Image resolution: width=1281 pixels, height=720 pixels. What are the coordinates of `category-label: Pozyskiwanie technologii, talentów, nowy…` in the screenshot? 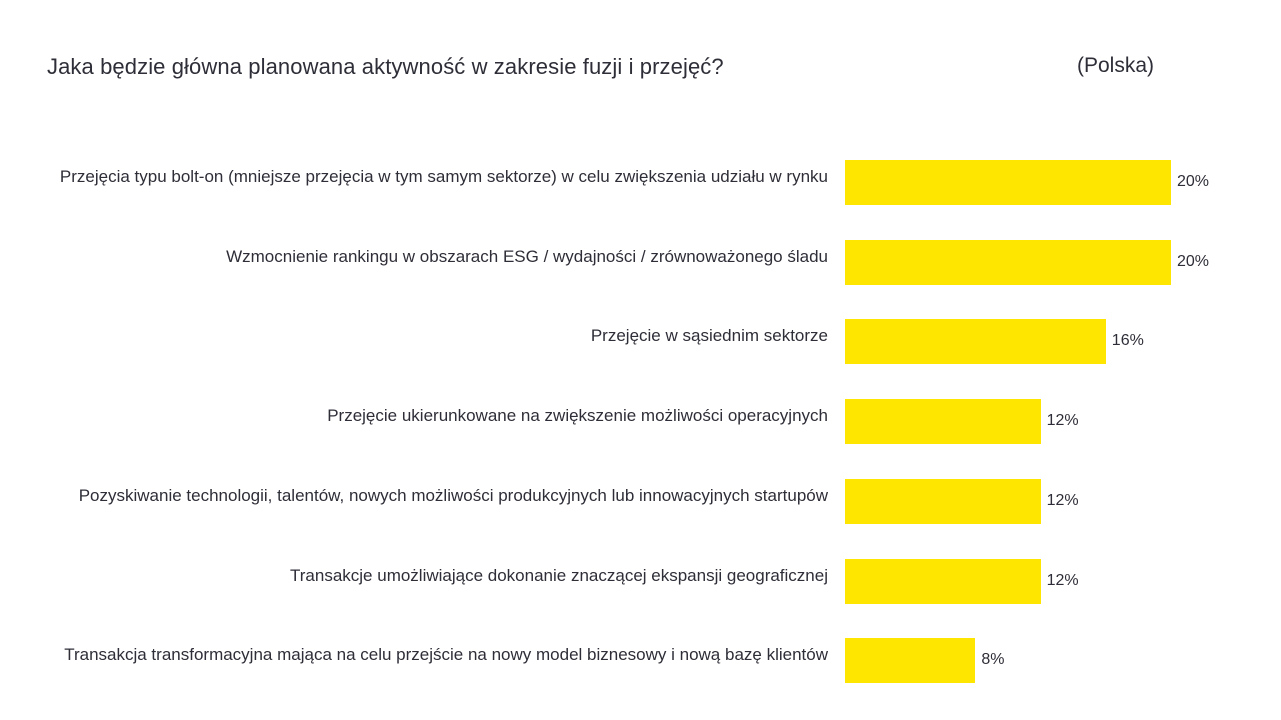 It's located at (453, 495).